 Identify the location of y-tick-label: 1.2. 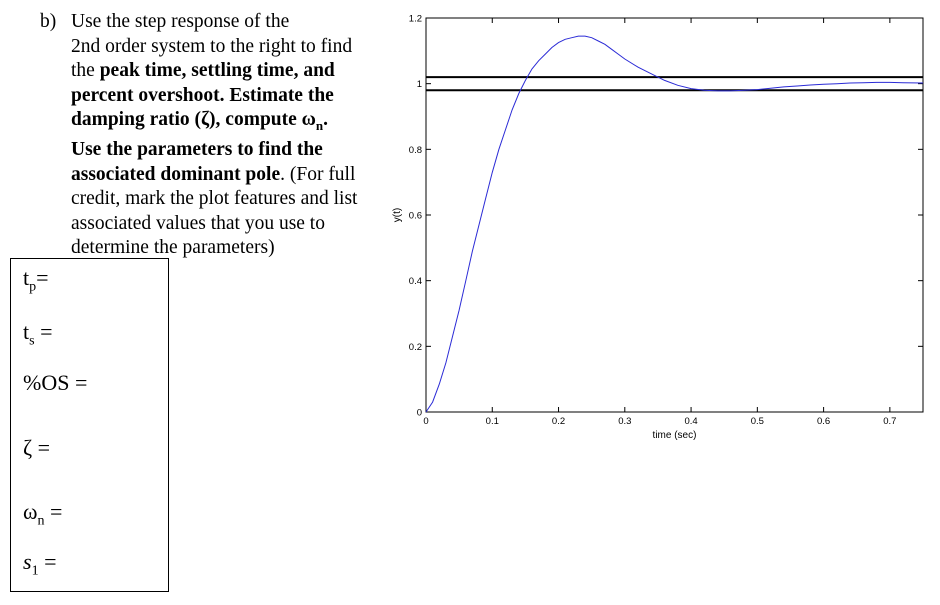
(415, 19).